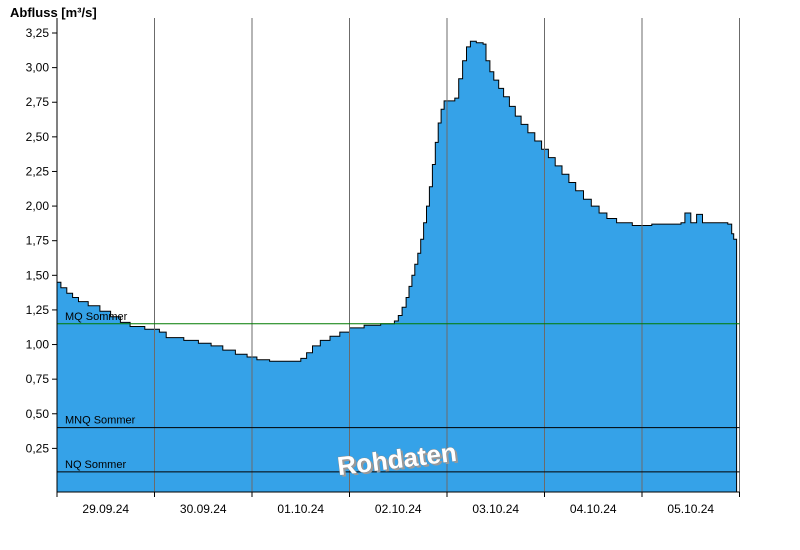  What do you see at coordinates (38, 102) in the screenshot?
I see `y-tick-label: 2,75` at bounding box center [38, 102].